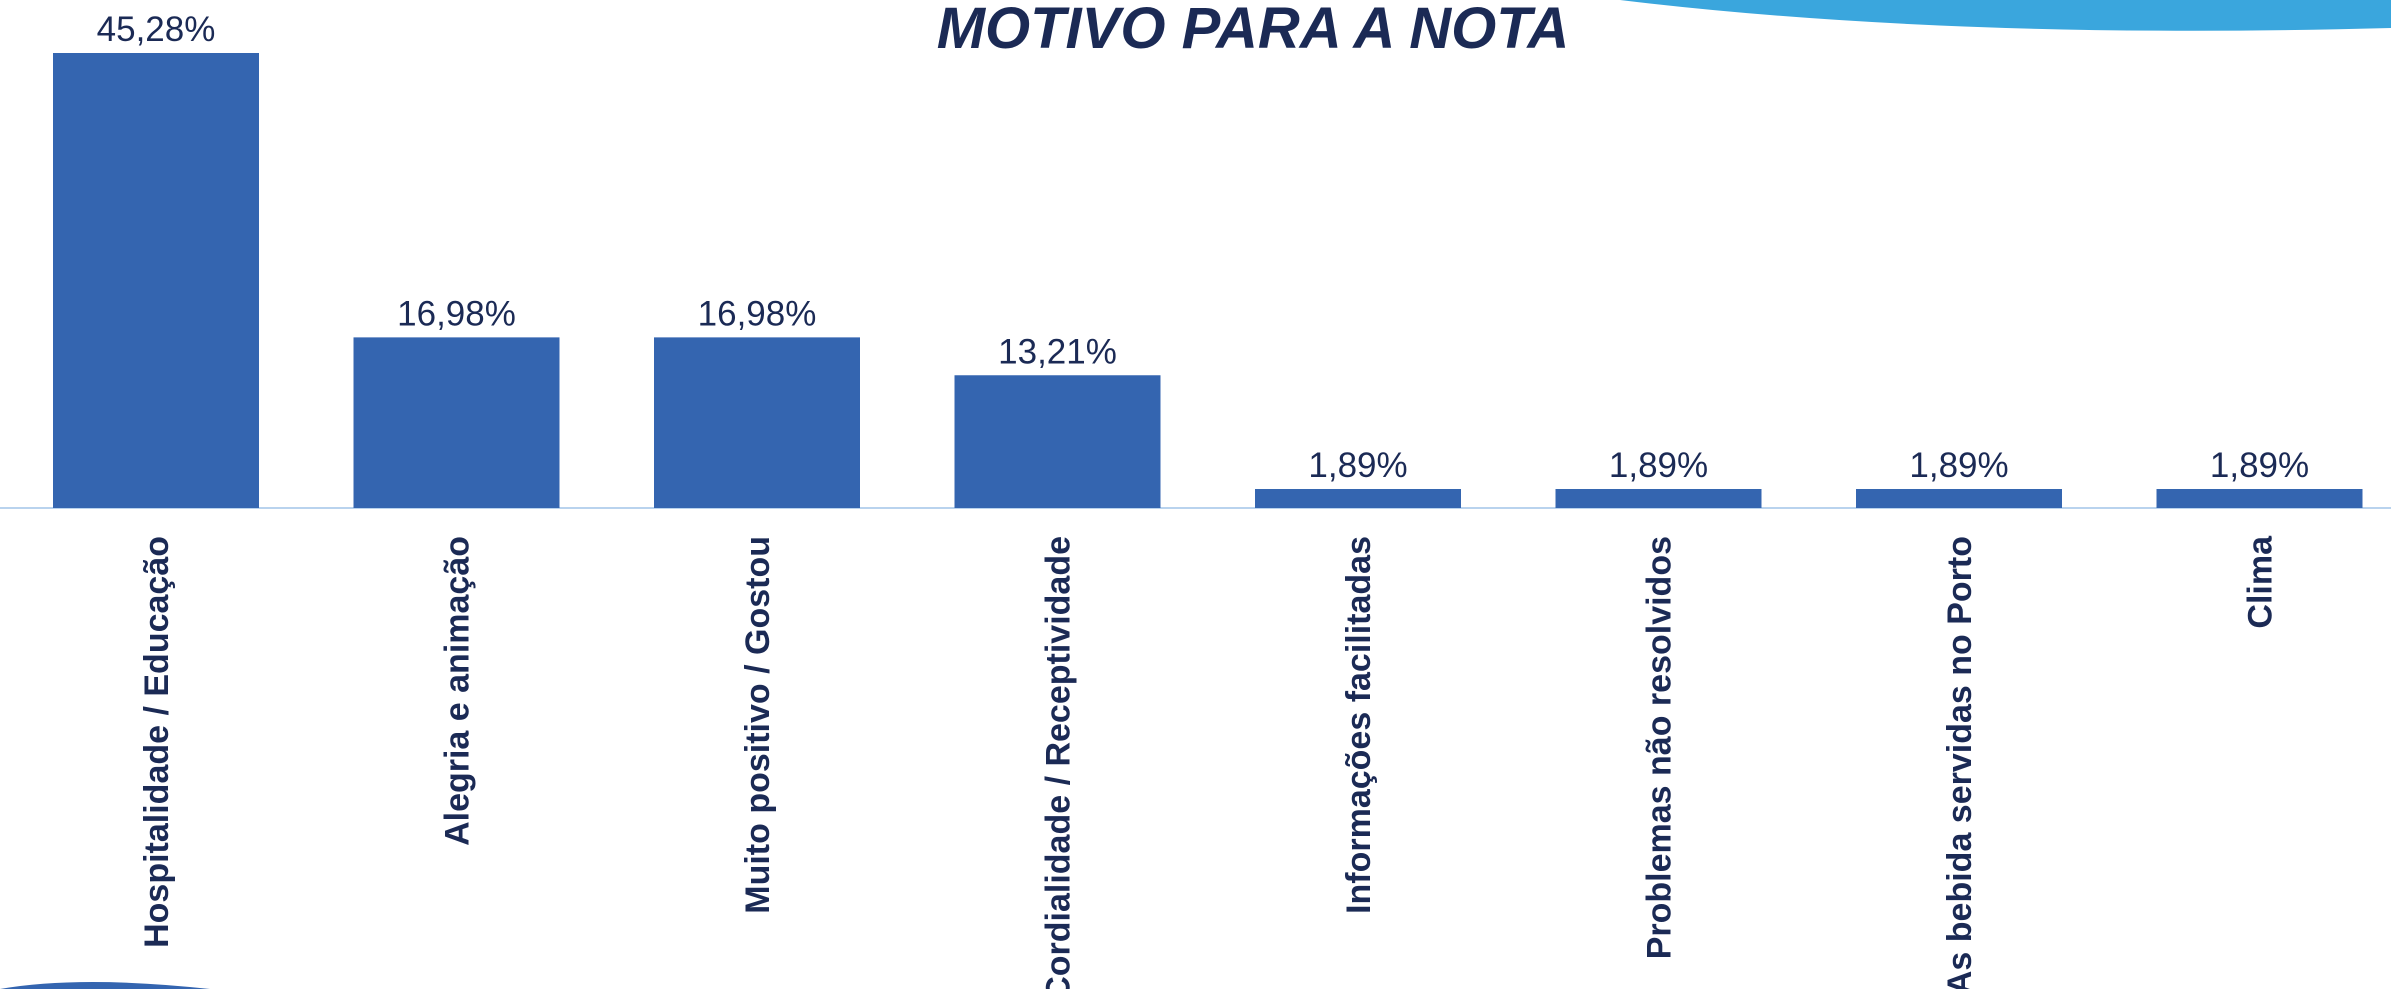 The height and width of the screenshot is (989, 2391). I want to click on chart-title: MOTIVO PARA A NOTA, so click(1253, 30).